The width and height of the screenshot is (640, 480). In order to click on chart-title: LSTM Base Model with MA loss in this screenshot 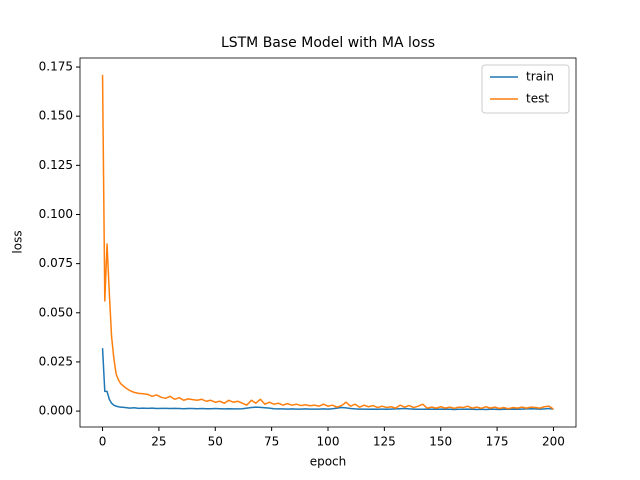, I will do `click(328, 43)`.